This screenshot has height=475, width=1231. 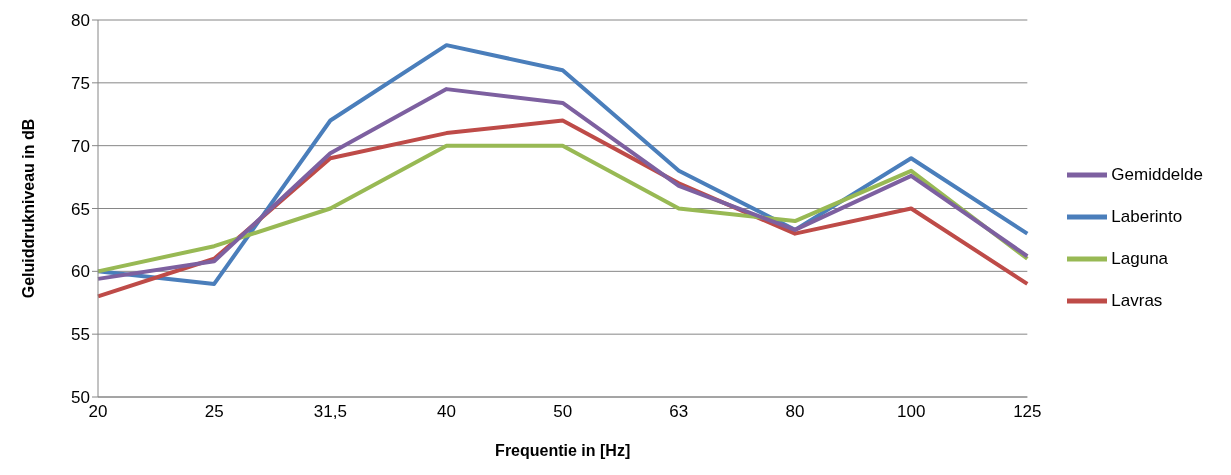 What do you see at coordinates (563, 451) in the screenshot?
I see `x-axis-title: Frequentie in [Hz]` at bounding box center [563, 451].